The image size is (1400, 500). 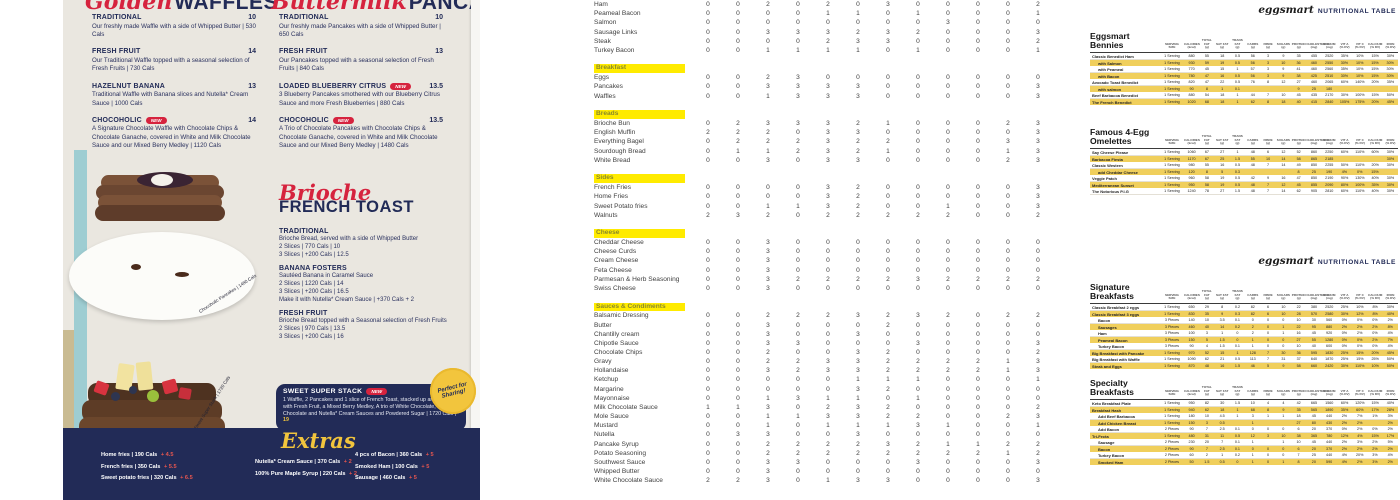 What do you see at coordinates (611, 371) in the screenshot?
I see `sheet-item-name: Hollandaise` at bounding box center [611, 371].